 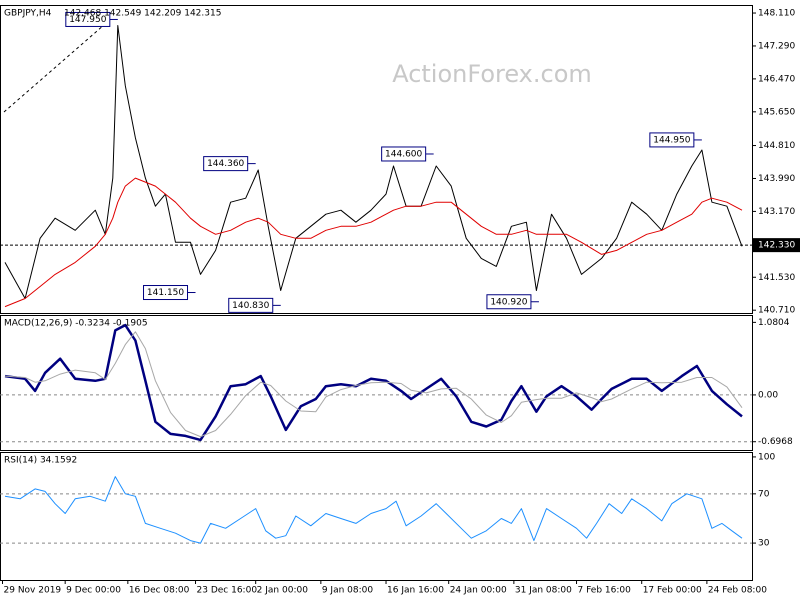 What do you see at coordinates (492, 74) in the screenshot?
I see `watermark: ActionForex.com` at bounding box center [492, 74].